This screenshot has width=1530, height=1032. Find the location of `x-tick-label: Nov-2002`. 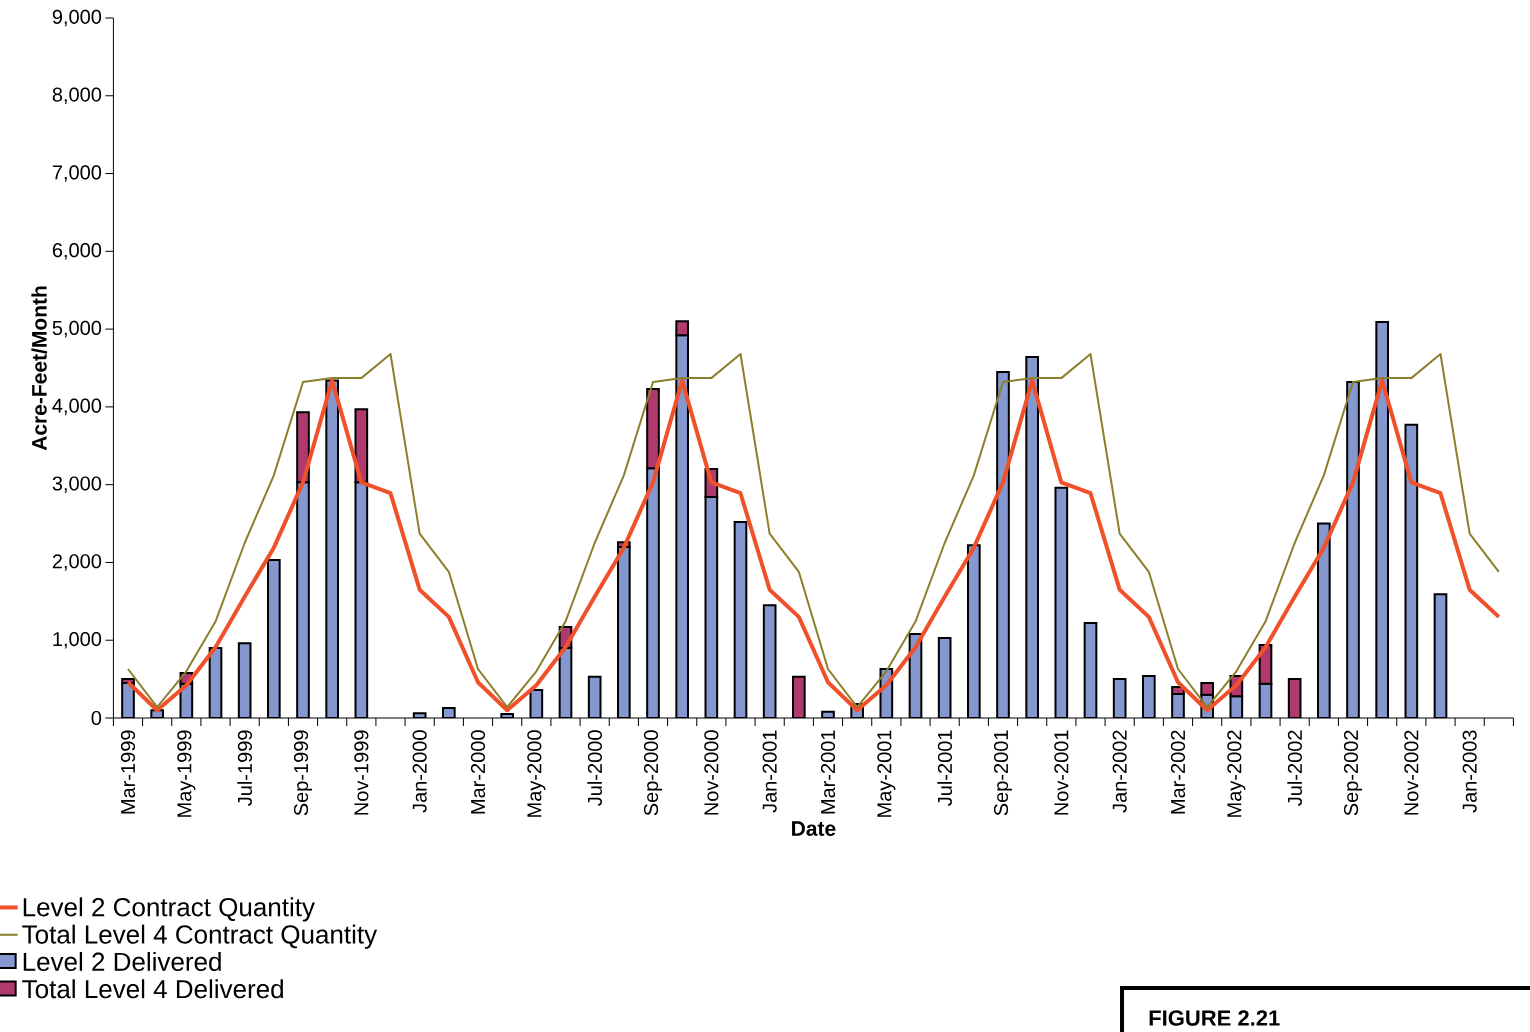

x-tick-label: Nov-2002 is located at coordinates (1411, 772).